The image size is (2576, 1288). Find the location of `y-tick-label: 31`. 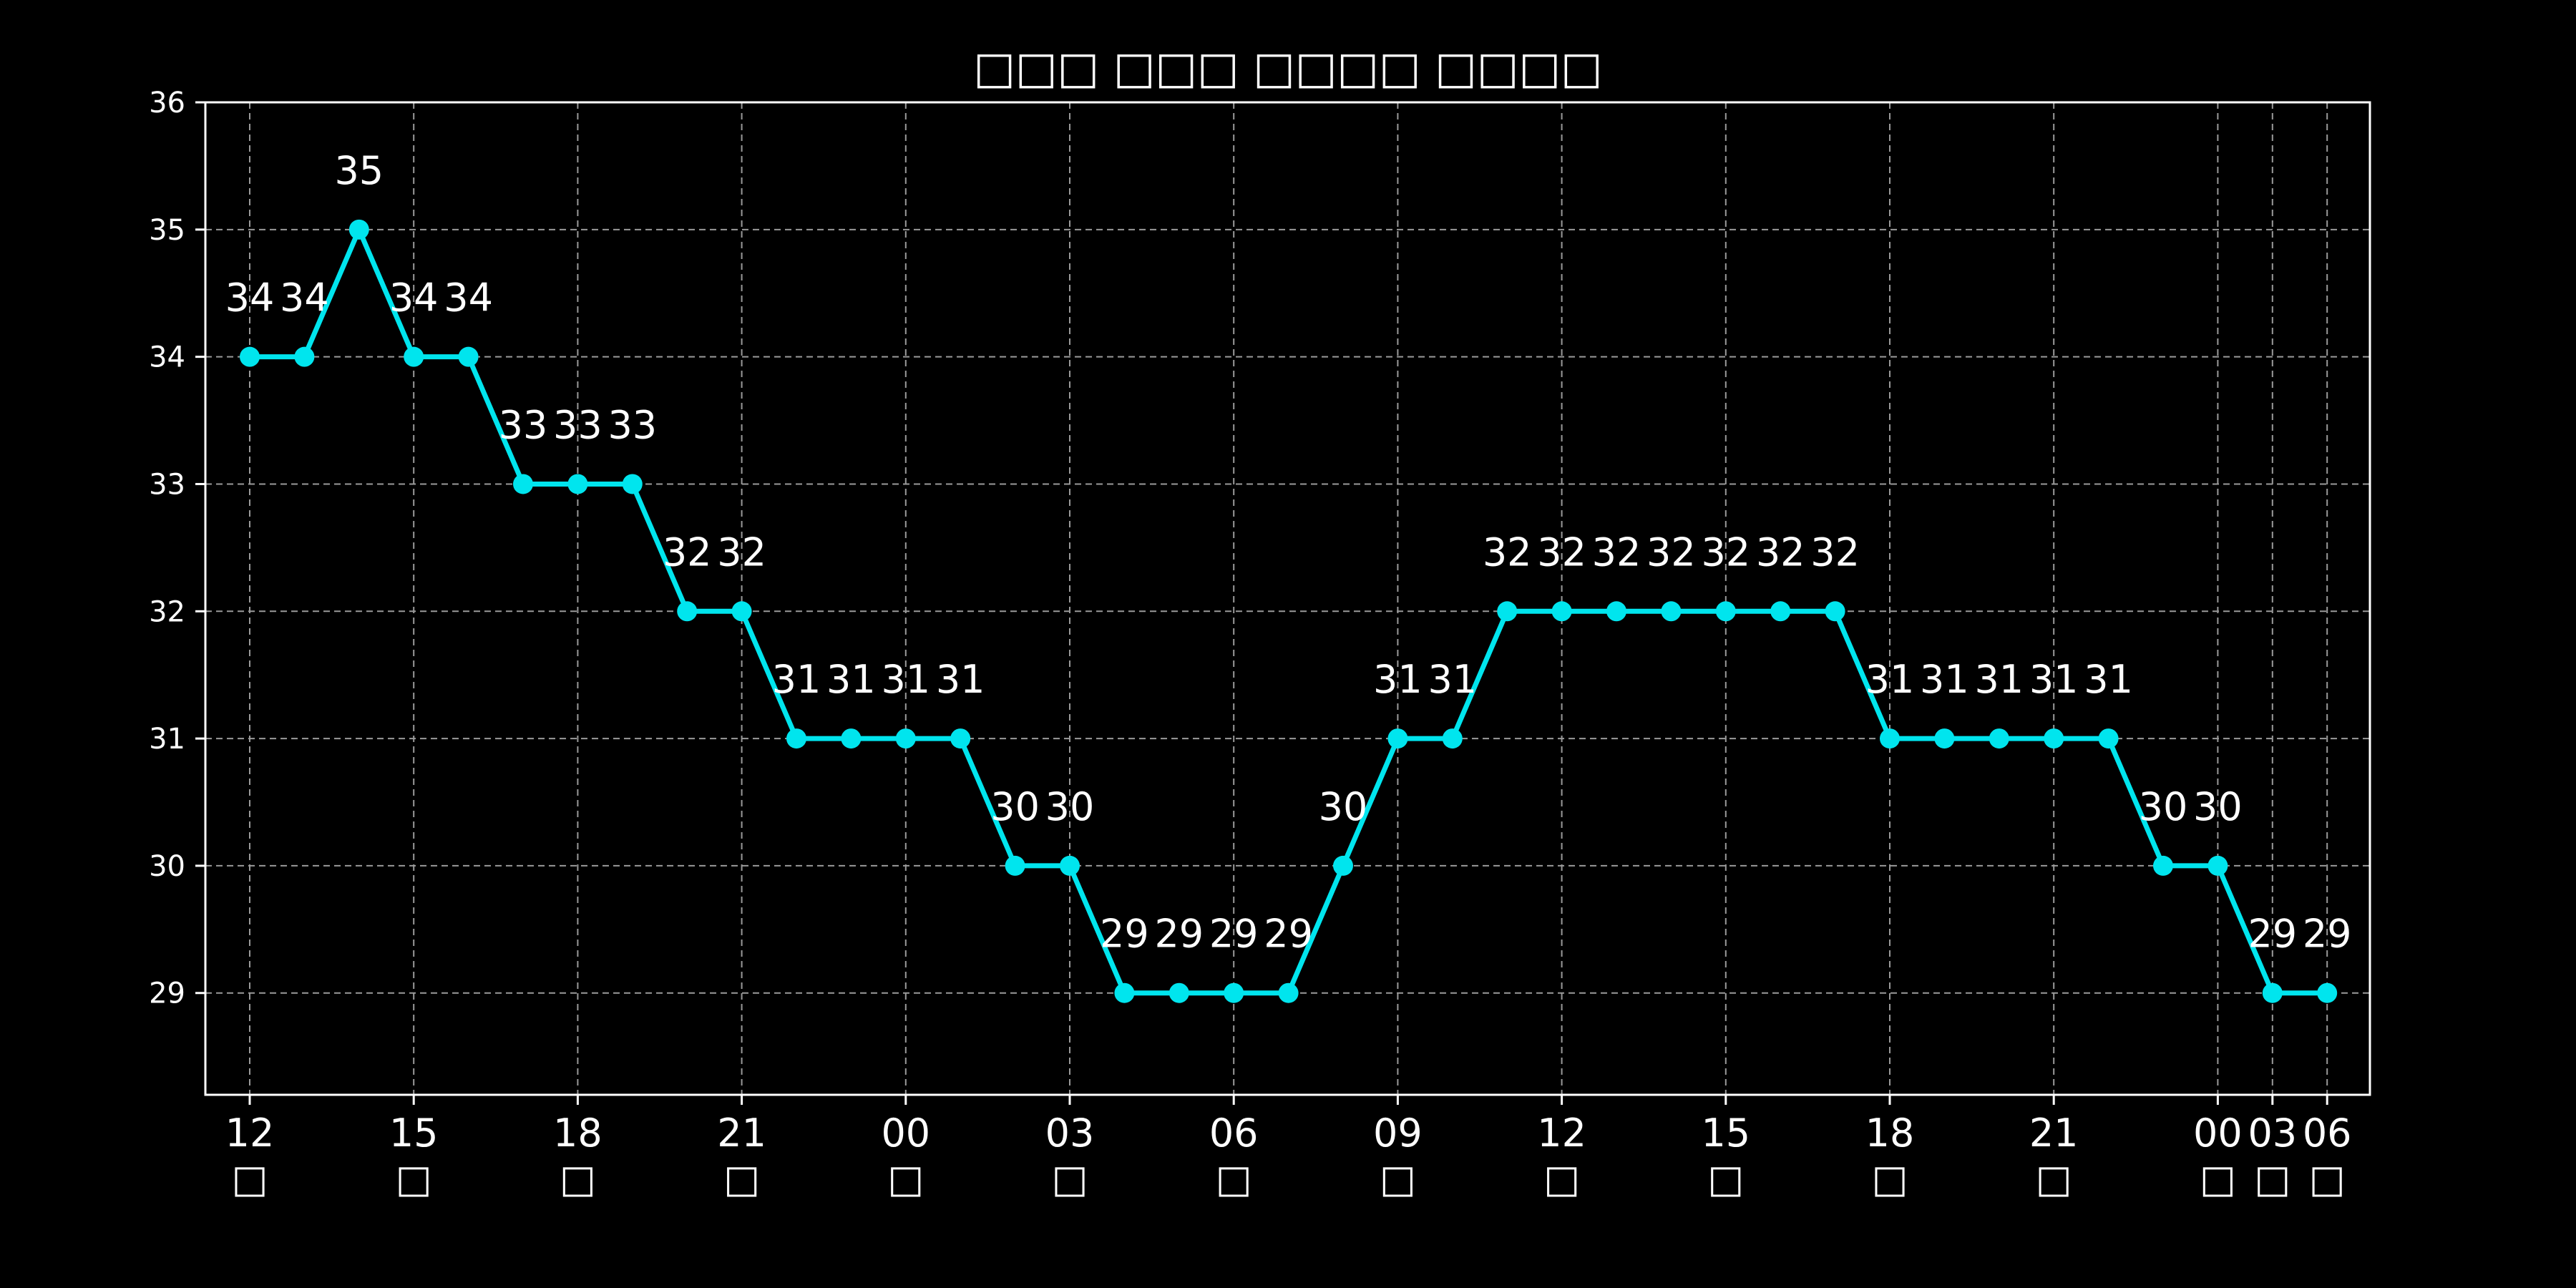

y-tick-label: 31 is located at coordinates (167, 739).